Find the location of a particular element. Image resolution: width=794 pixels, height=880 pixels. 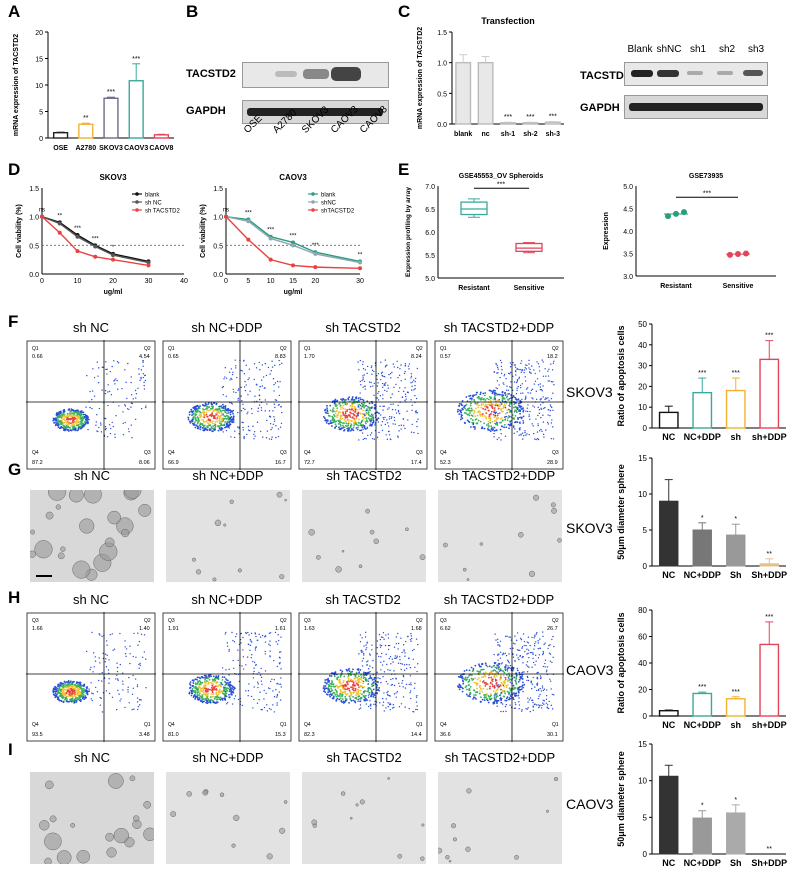

data-point is located at coordinates (148, 265).